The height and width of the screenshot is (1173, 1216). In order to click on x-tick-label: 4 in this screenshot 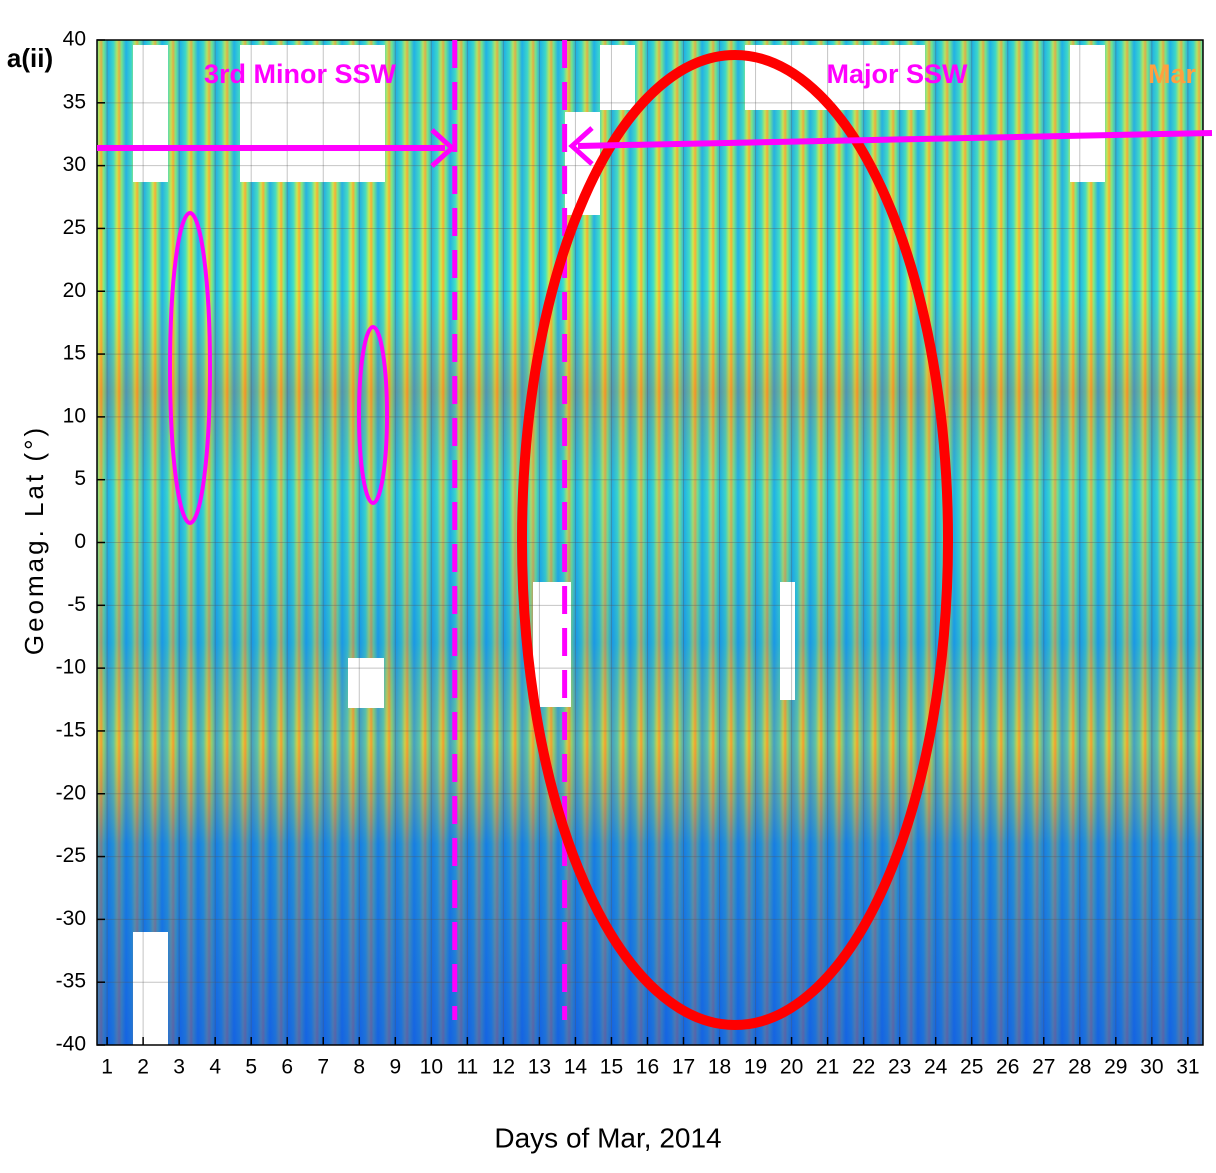, I will do `click(215, 1067)`.